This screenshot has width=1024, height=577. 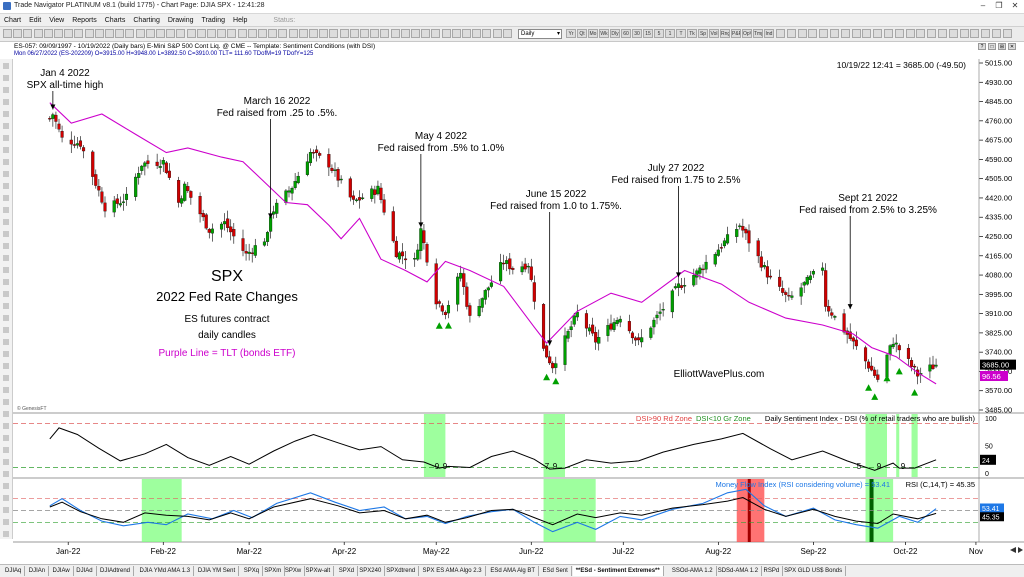 What do you see at coordinates (999, 5) in the screenshot?
I see `maximize-button: ❐` at bounding box center [999, 5].